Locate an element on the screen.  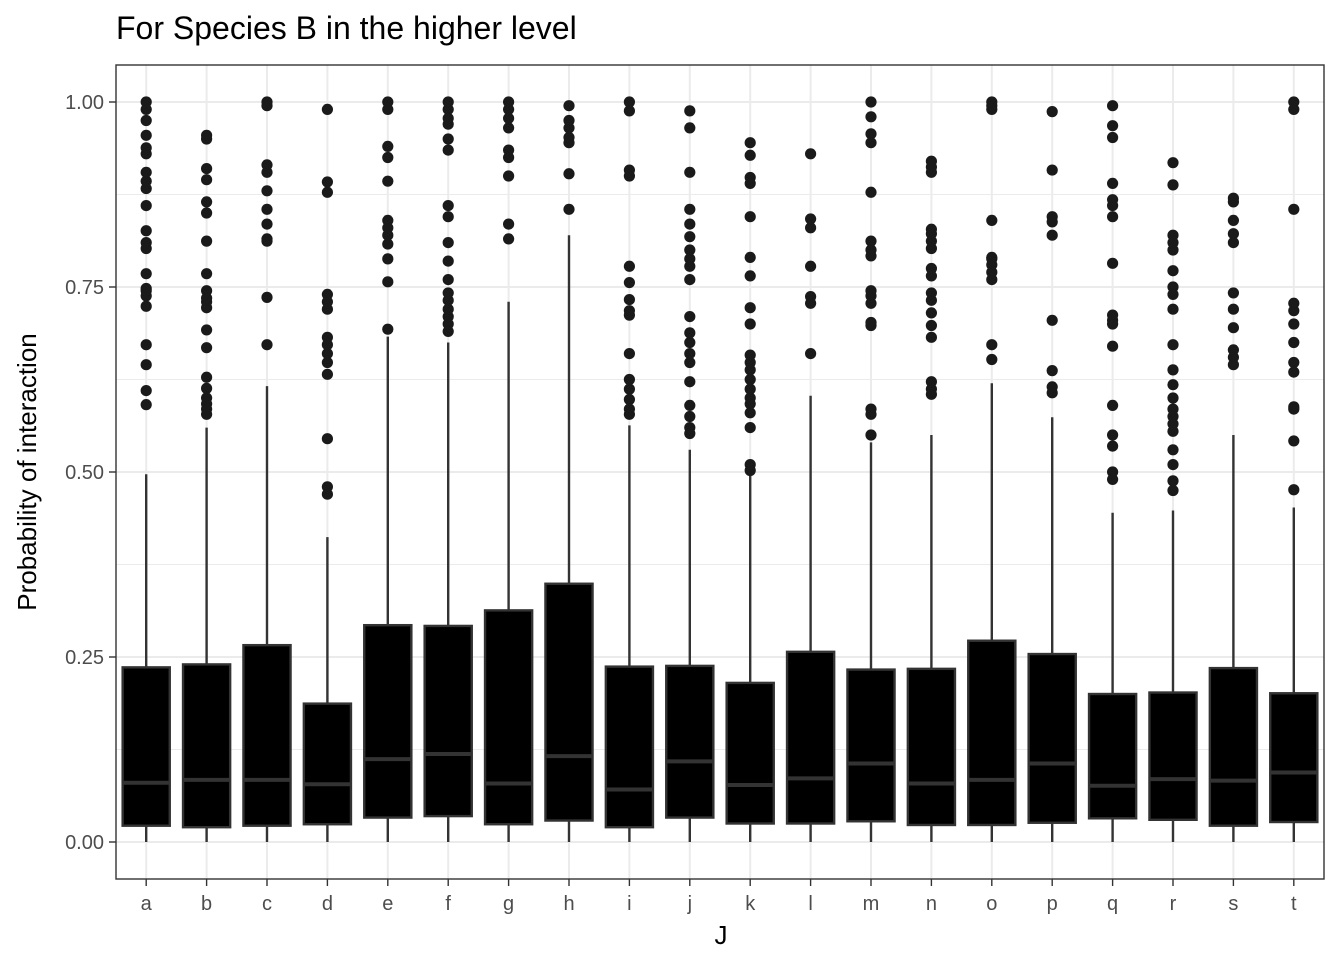
chart-title: For Species B in the higher level is located at coordinates (346, 28).